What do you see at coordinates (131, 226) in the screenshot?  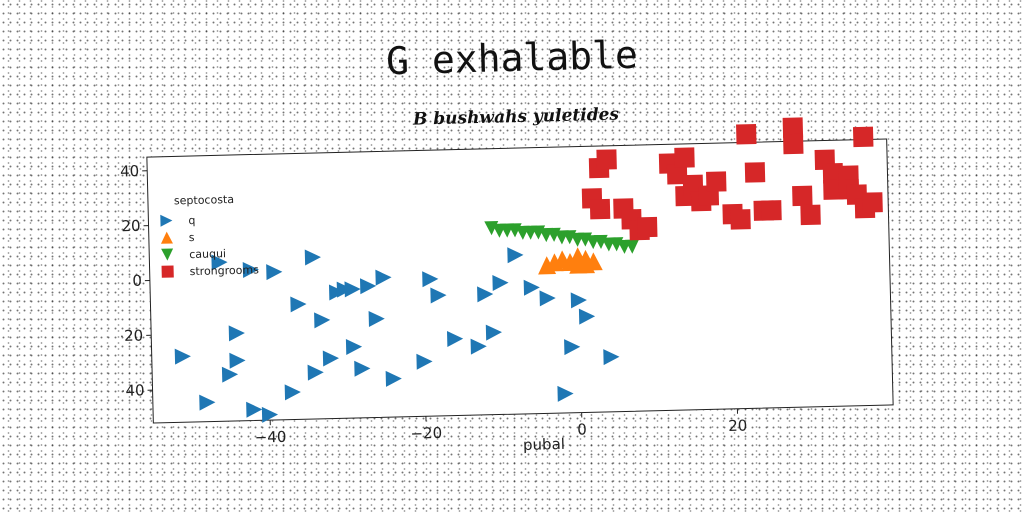 I see `y-tick-label: 20` at bounding box center [131, 226].